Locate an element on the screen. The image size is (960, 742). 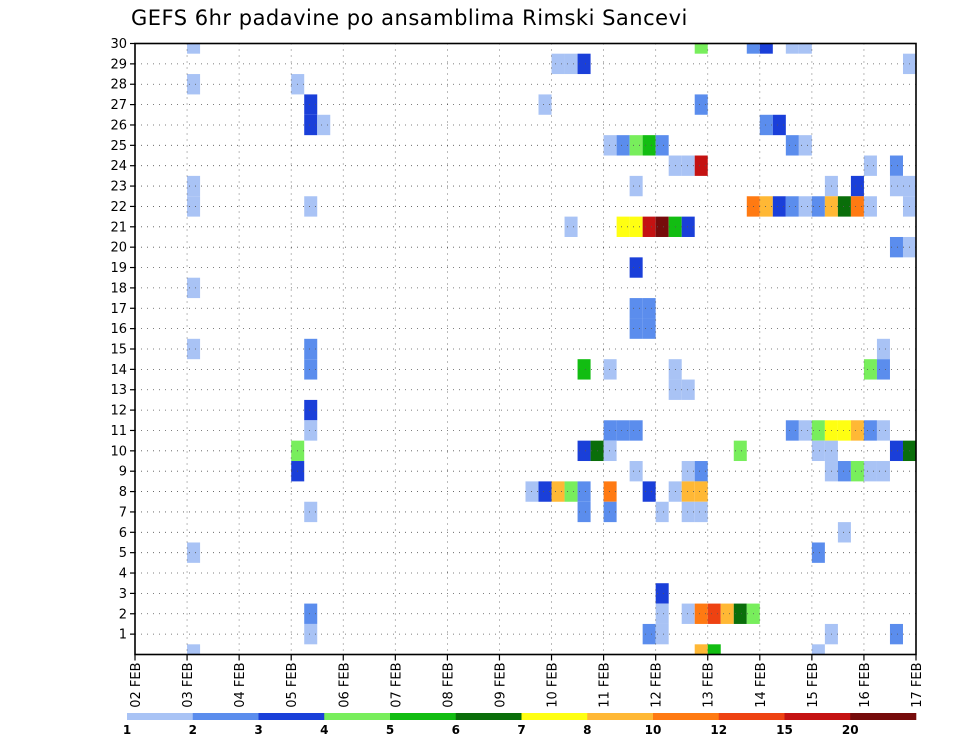
colorbar-label: 6 is located at coordinates (456, 730).